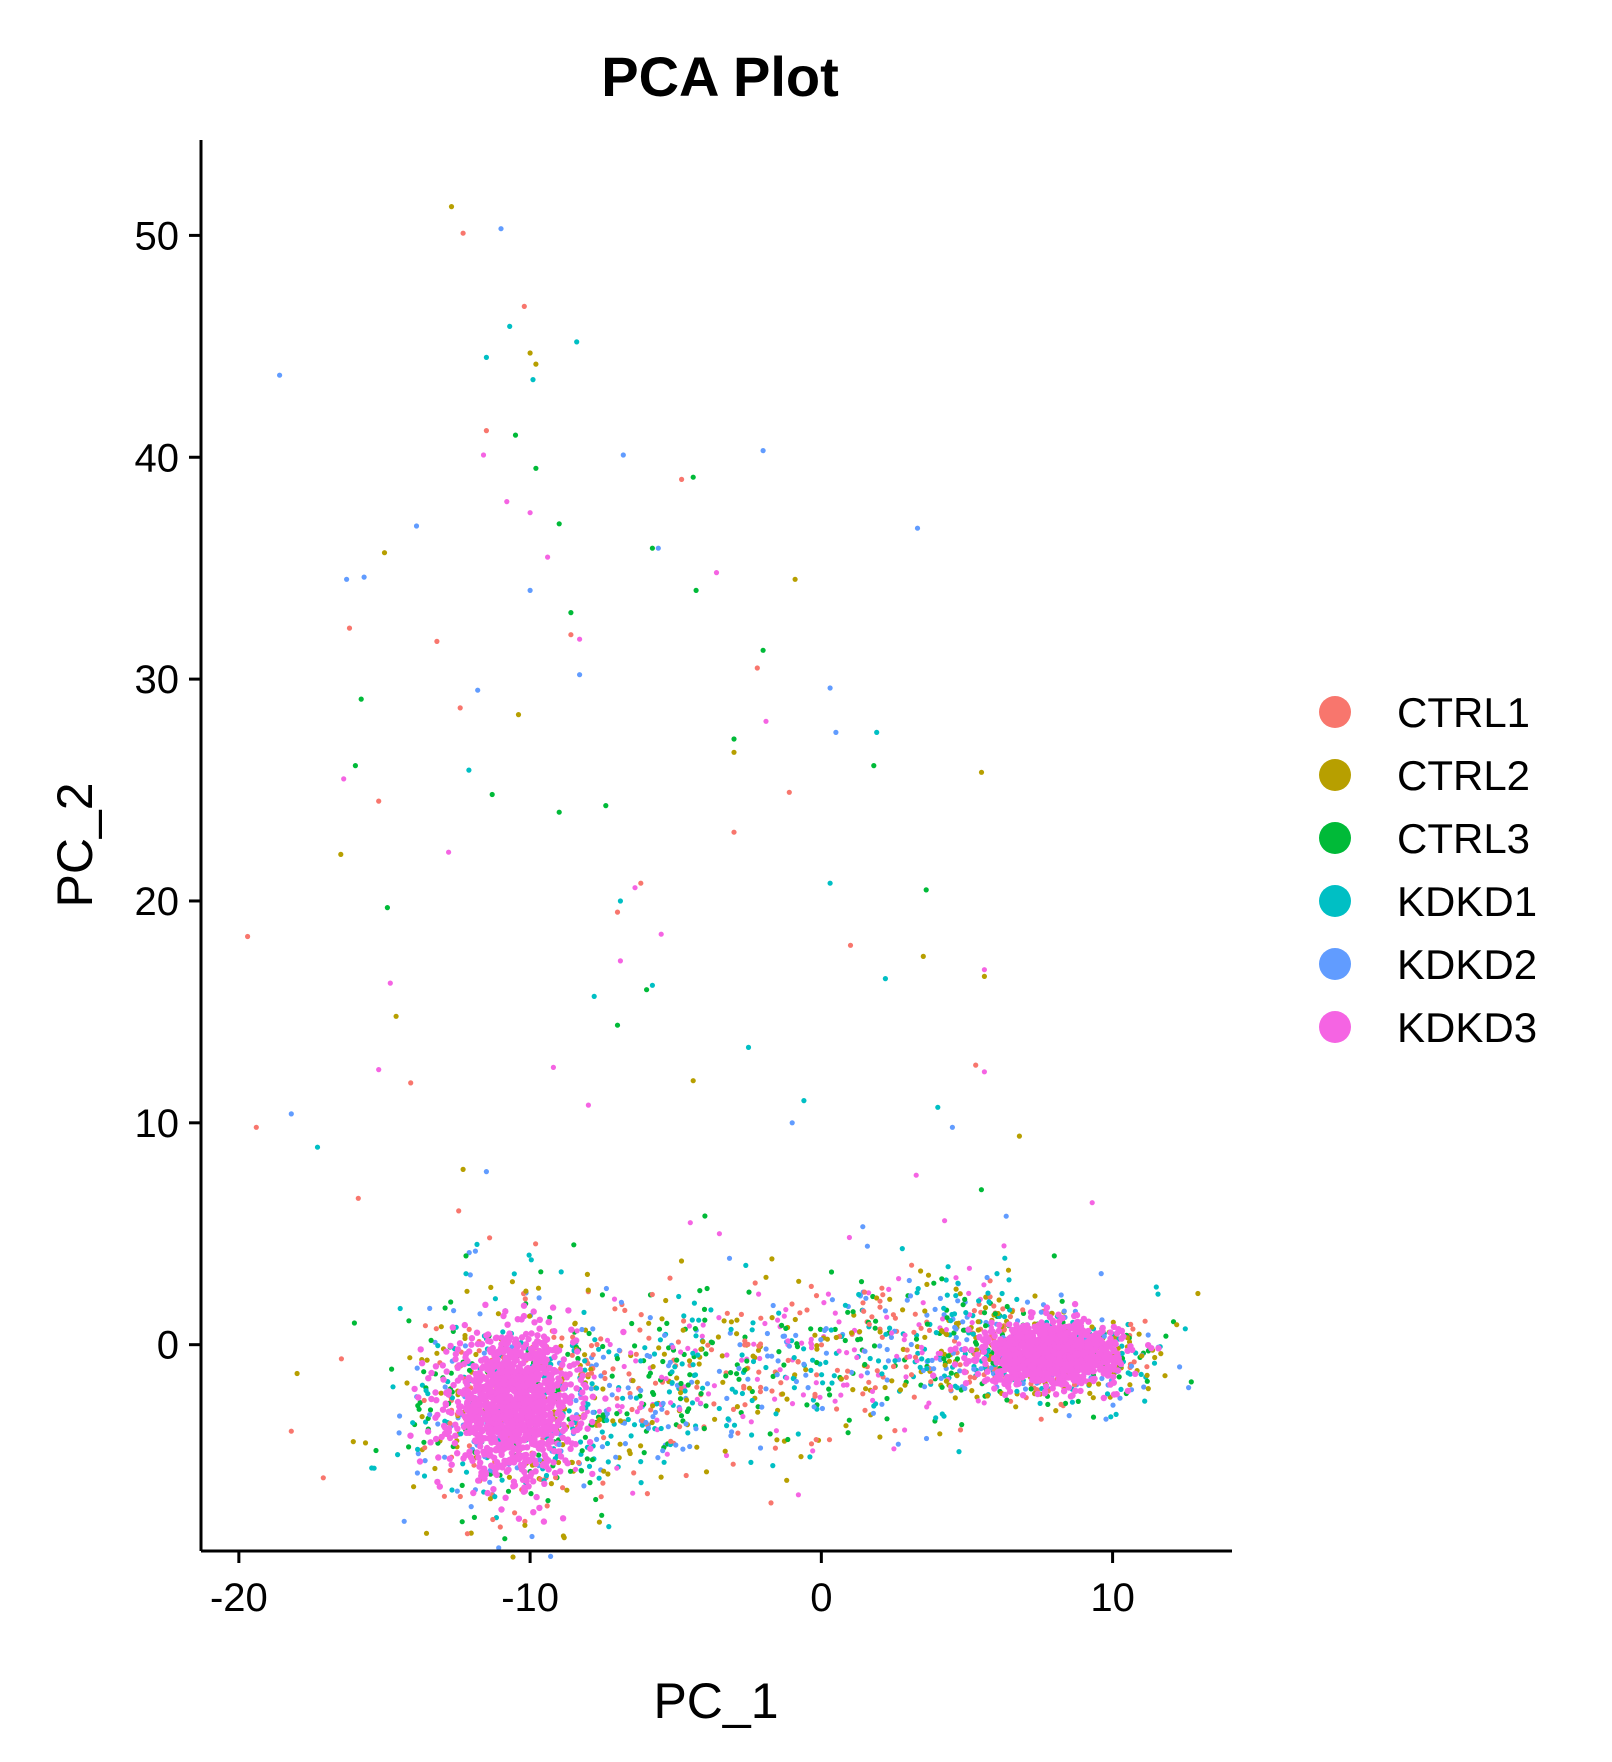  Describe the element at coordinates (1335, 964) in the screenshot. I see `legend-swatch` at that location.